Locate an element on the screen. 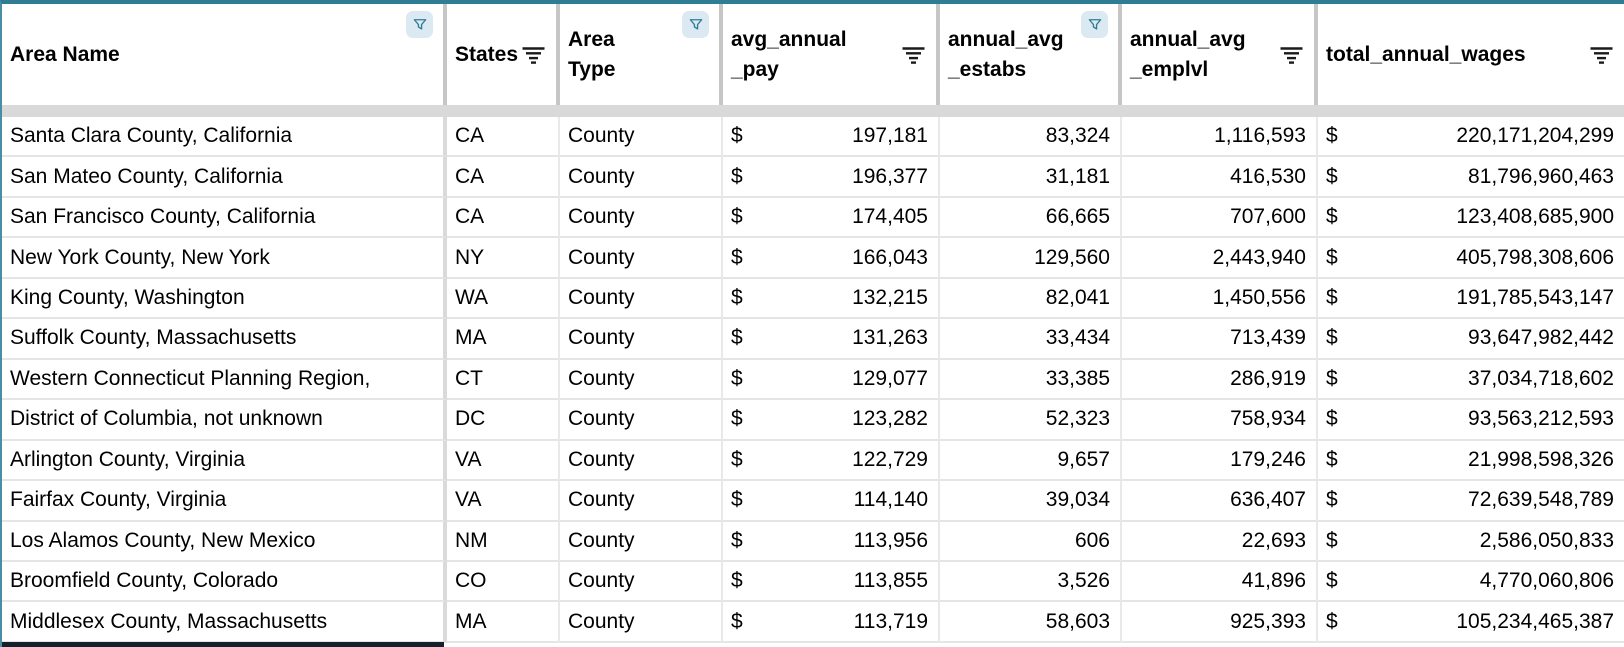 The width and height of the screenshot is (1624, 647). cell-state: WA is located at coordinates (503, 299).